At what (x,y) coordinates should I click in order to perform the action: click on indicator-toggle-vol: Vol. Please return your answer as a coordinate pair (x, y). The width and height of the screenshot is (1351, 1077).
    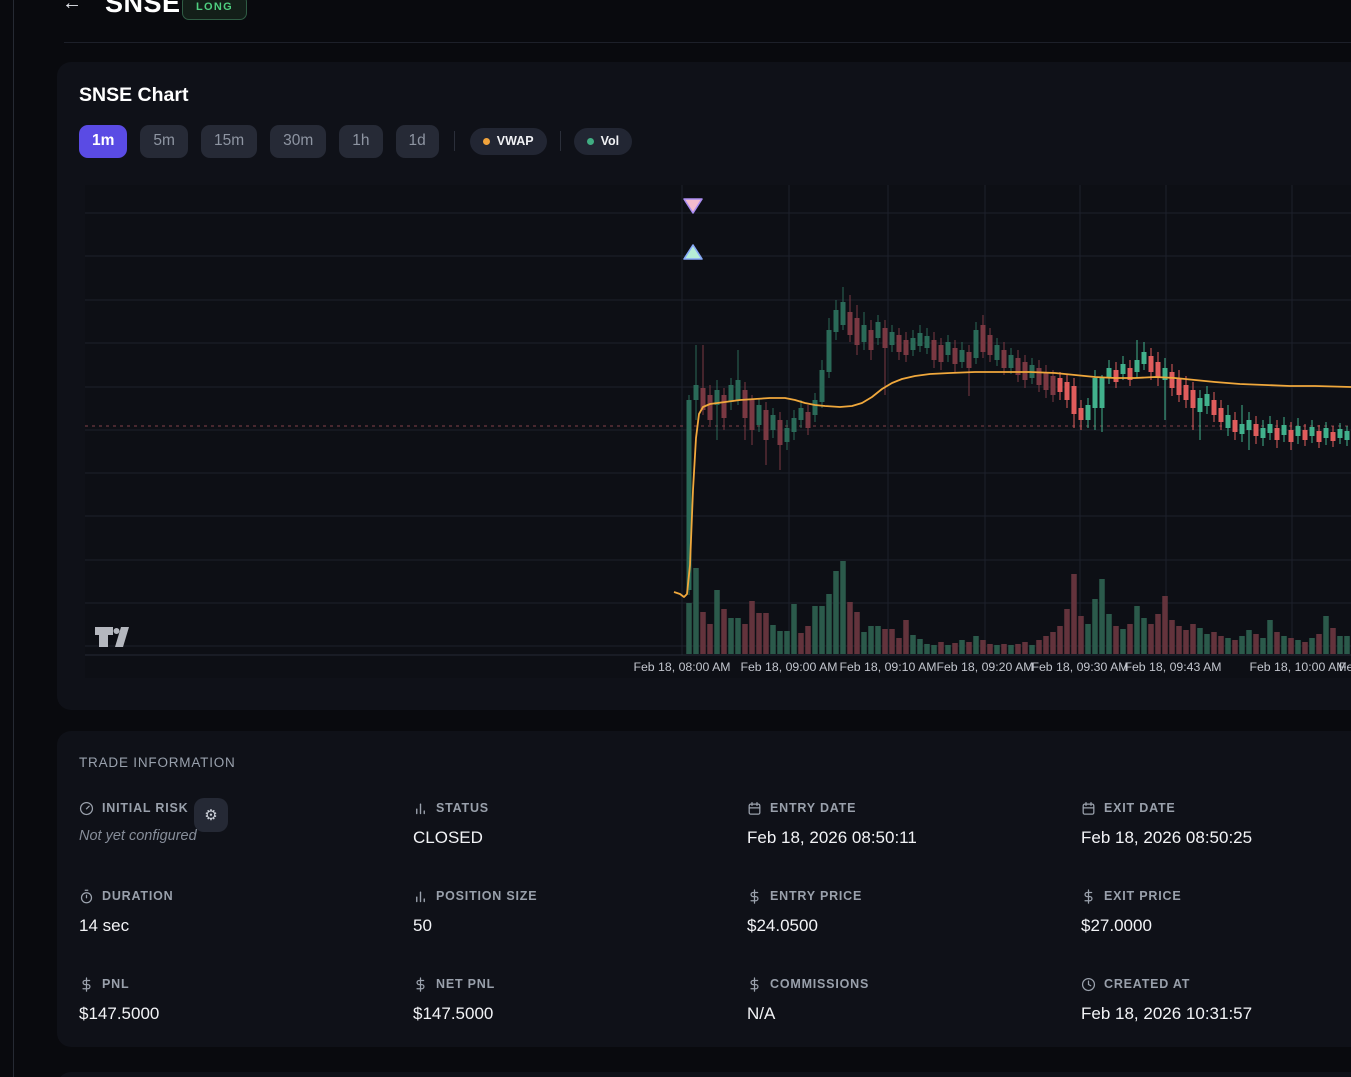
    Looking at the image, I should click on (603, 141).